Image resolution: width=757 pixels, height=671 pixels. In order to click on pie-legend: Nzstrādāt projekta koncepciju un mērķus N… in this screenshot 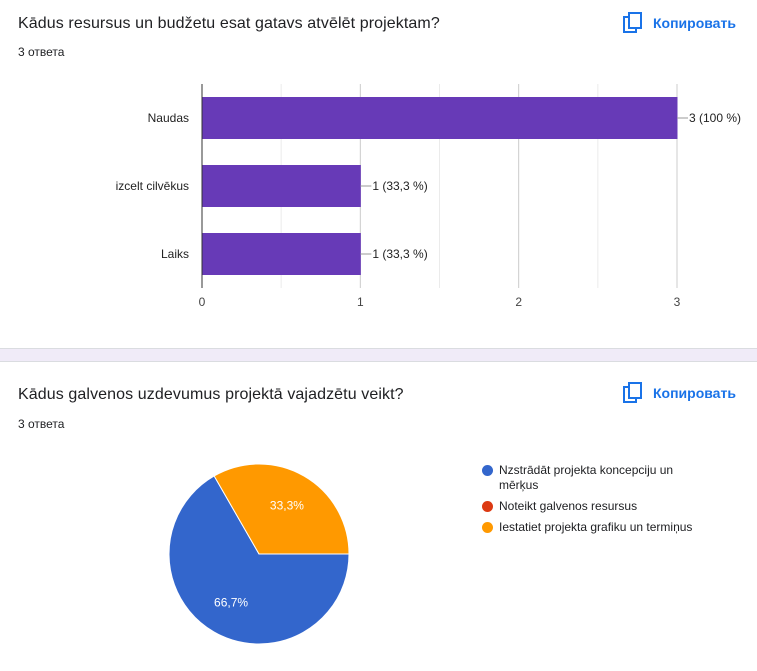, I will do `click(597, 502)`.